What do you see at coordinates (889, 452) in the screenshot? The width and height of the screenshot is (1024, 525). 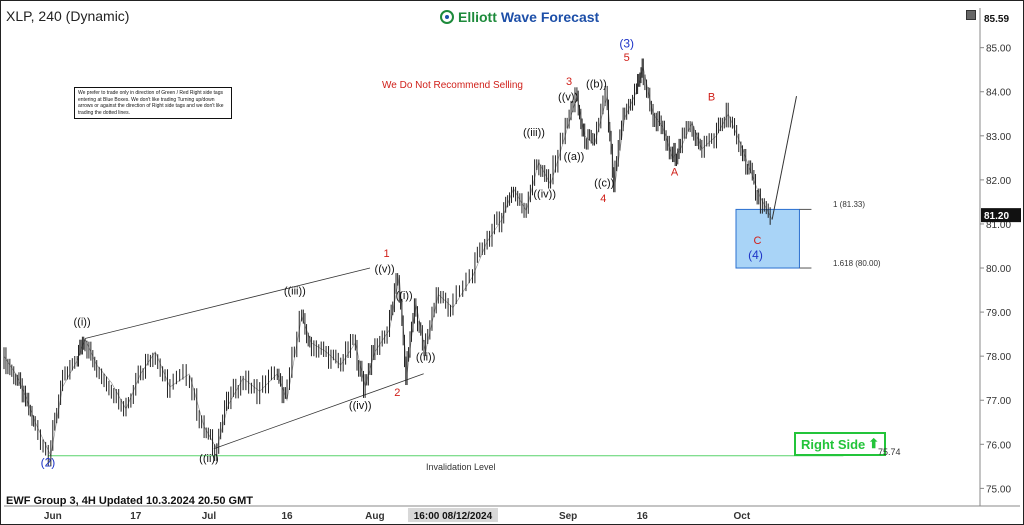 I see `invalidation-price: 75.74` at bounding box center [889, 452].